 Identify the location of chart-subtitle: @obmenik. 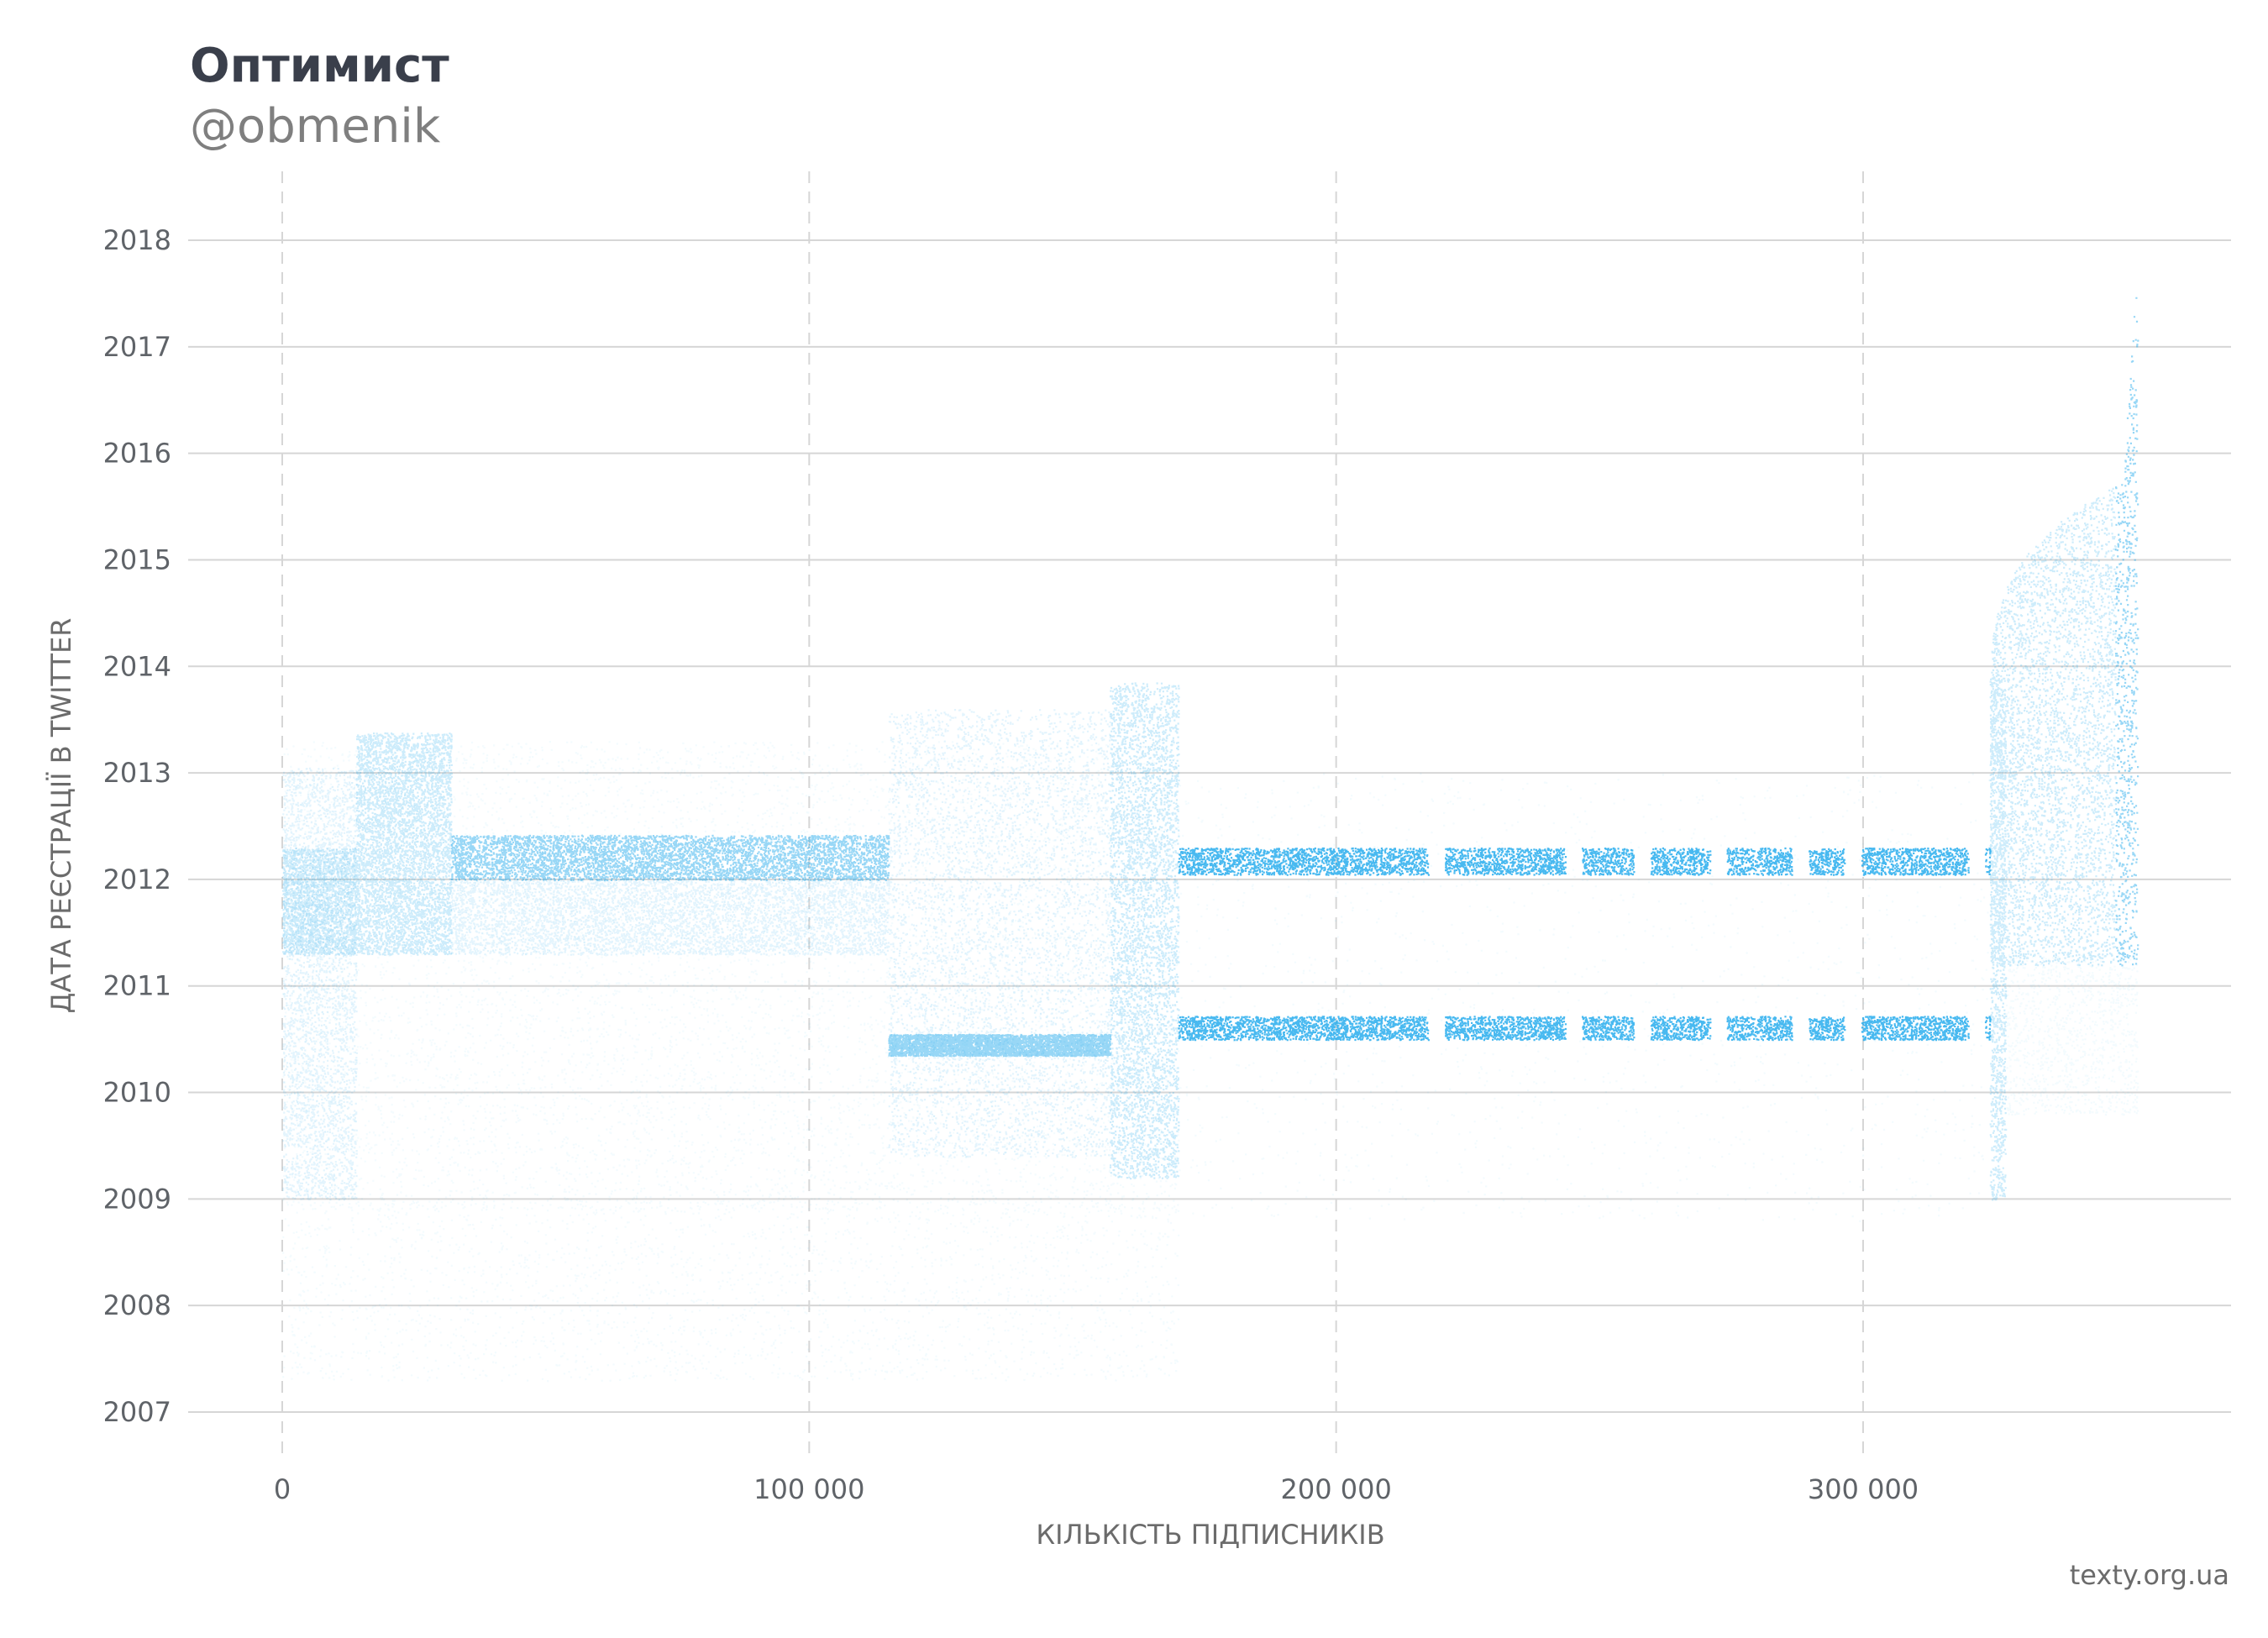
(315, 126).